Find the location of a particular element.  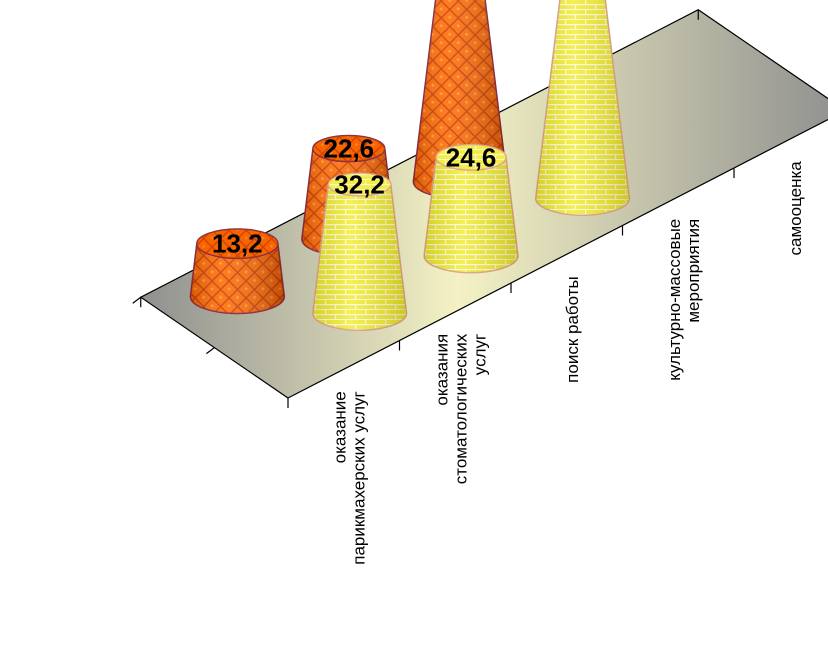

data-label: 22,6 is located at coordinates (349, 149).